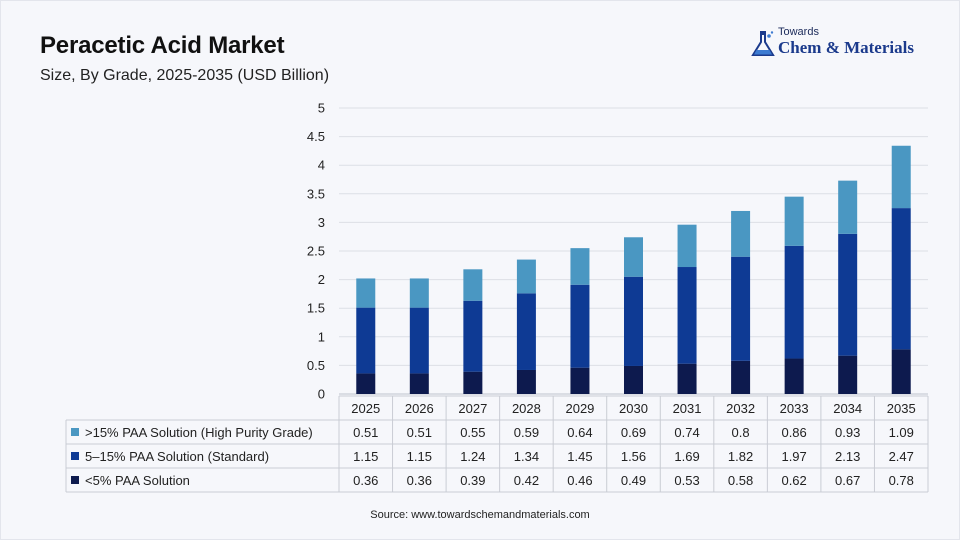  Describe the element at coordinates (686, 432) in the screenshot. I see `table-cell: 0.74` at that location.